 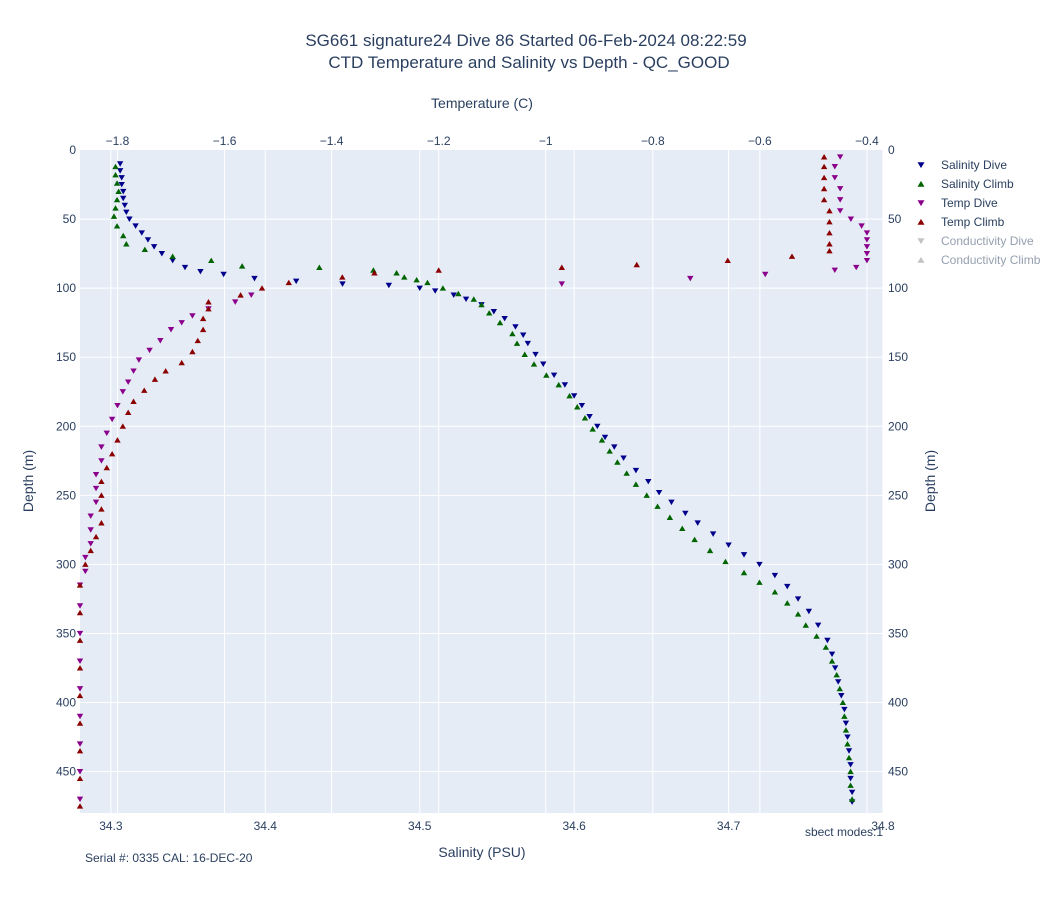 What do you see at coordinates (921, 259) in the screenshot?
I see `conductivity-climb-legend-symbol` at bounding box center [921, 259].